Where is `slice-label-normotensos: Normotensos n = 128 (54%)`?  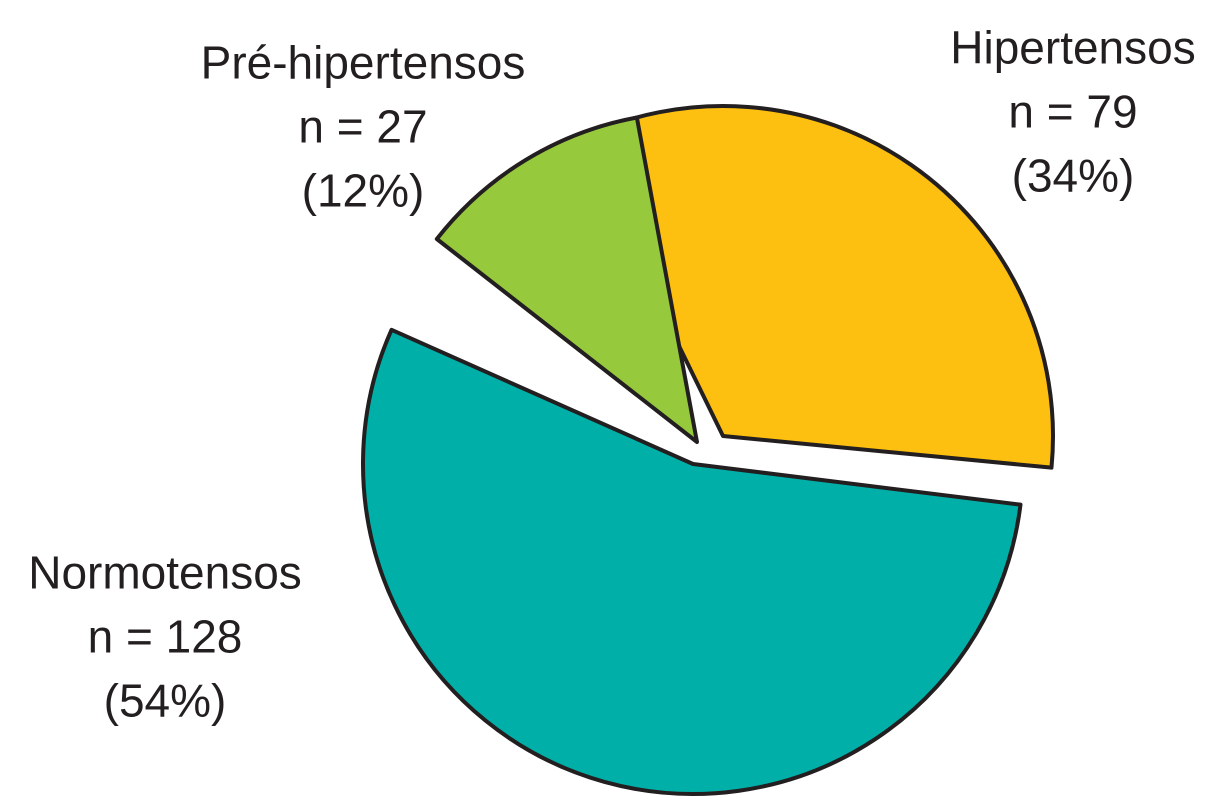 slice-label-normotensos: Normotensos n = 128 (54%) is located at coordinates (165, 637).